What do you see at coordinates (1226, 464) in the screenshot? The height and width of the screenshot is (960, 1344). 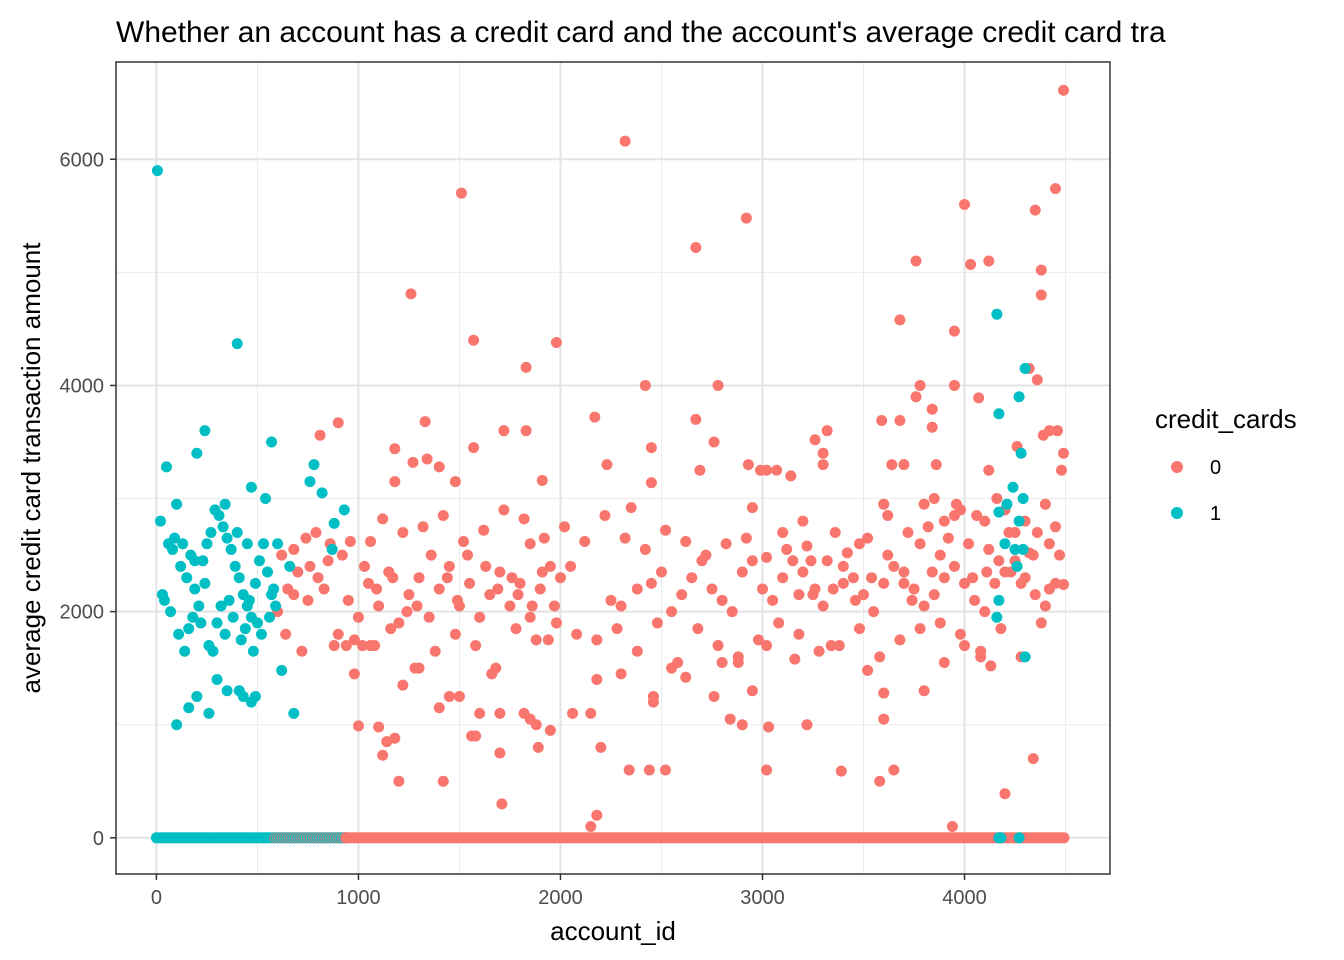 I see `legend: credit_cards 0 1` at bounding box center [1226, 464].